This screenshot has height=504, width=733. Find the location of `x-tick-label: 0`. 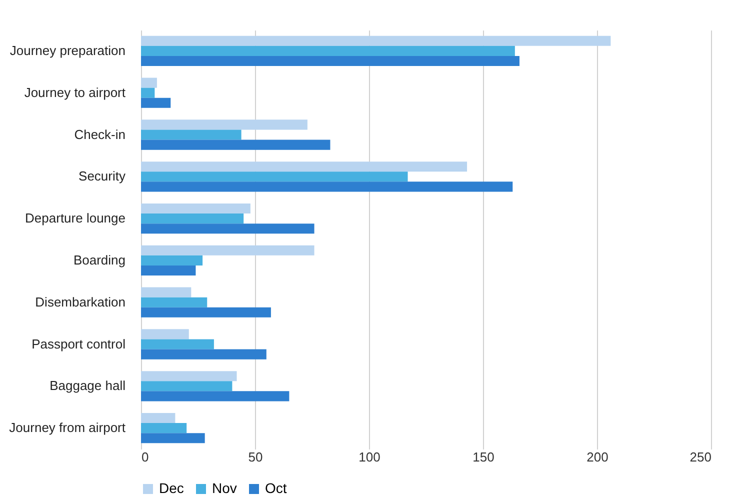

x-tick-label: 0 is located at coordinates (145, 457).